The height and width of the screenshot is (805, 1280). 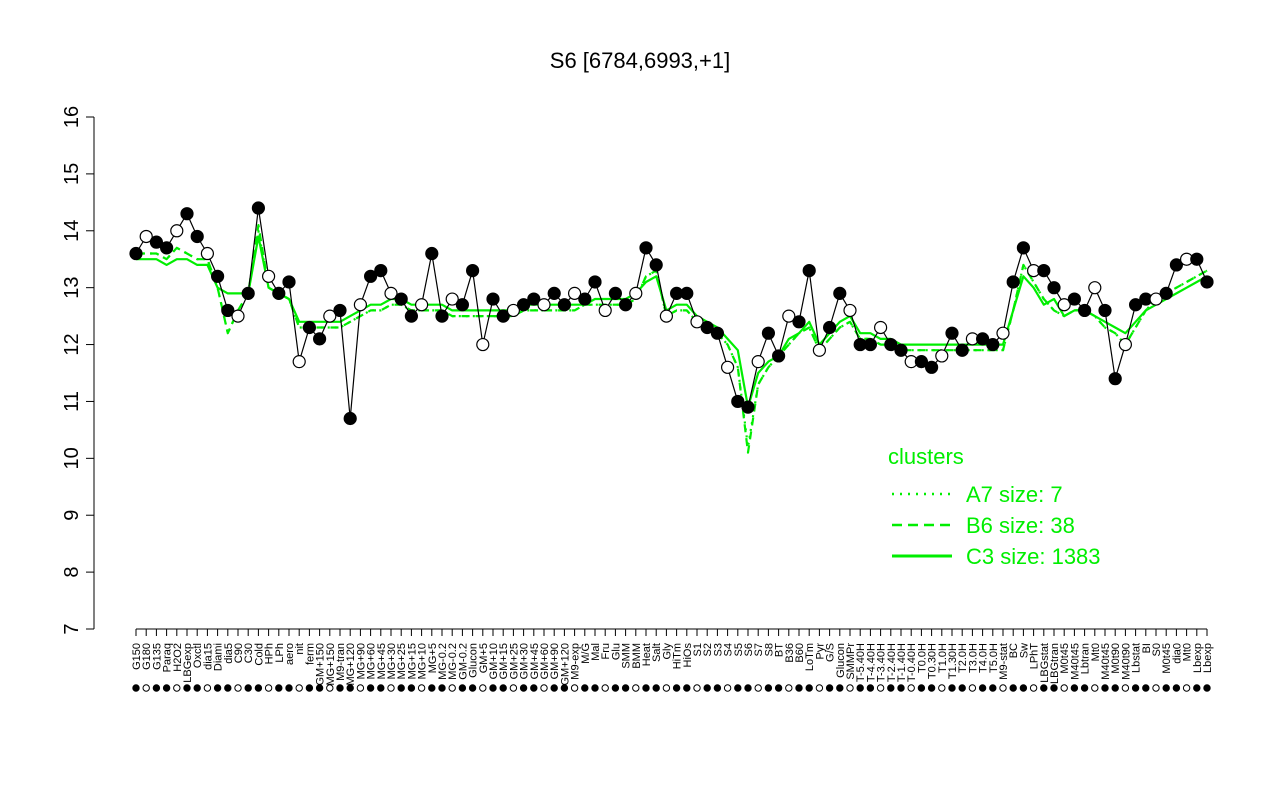 I want to click on x-tick-label: MG+90, so click(x=361, y=661).